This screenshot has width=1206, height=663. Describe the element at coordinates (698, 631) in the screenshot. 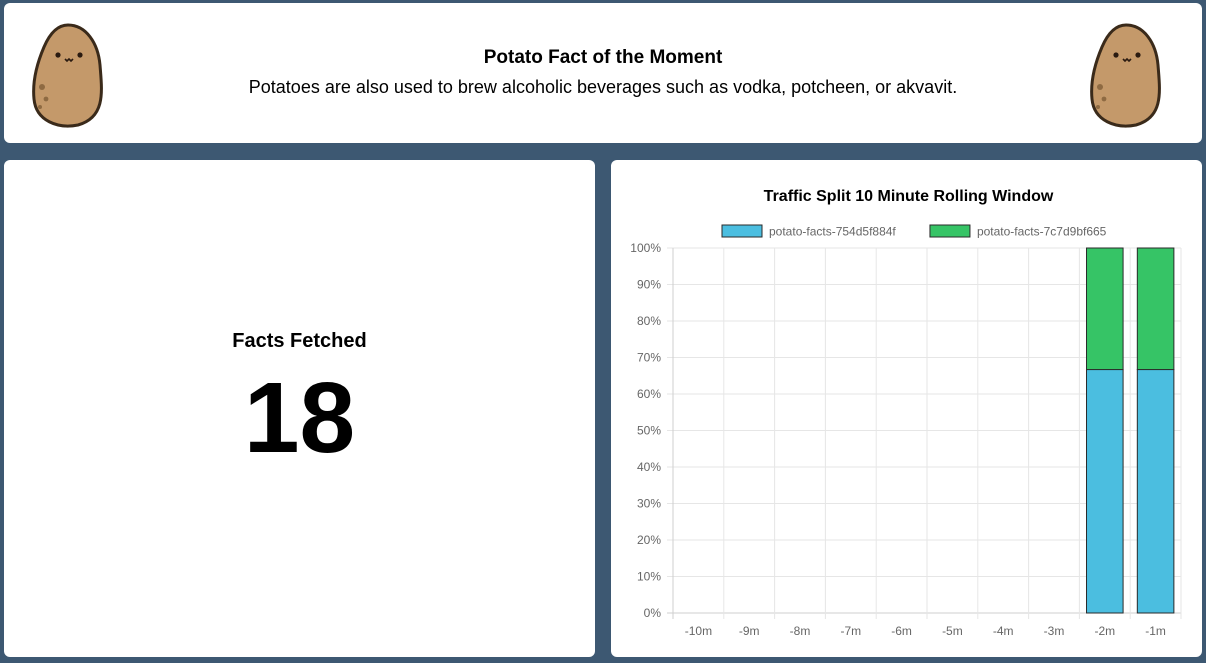

I see `x-tick-label: -10m` at that location.